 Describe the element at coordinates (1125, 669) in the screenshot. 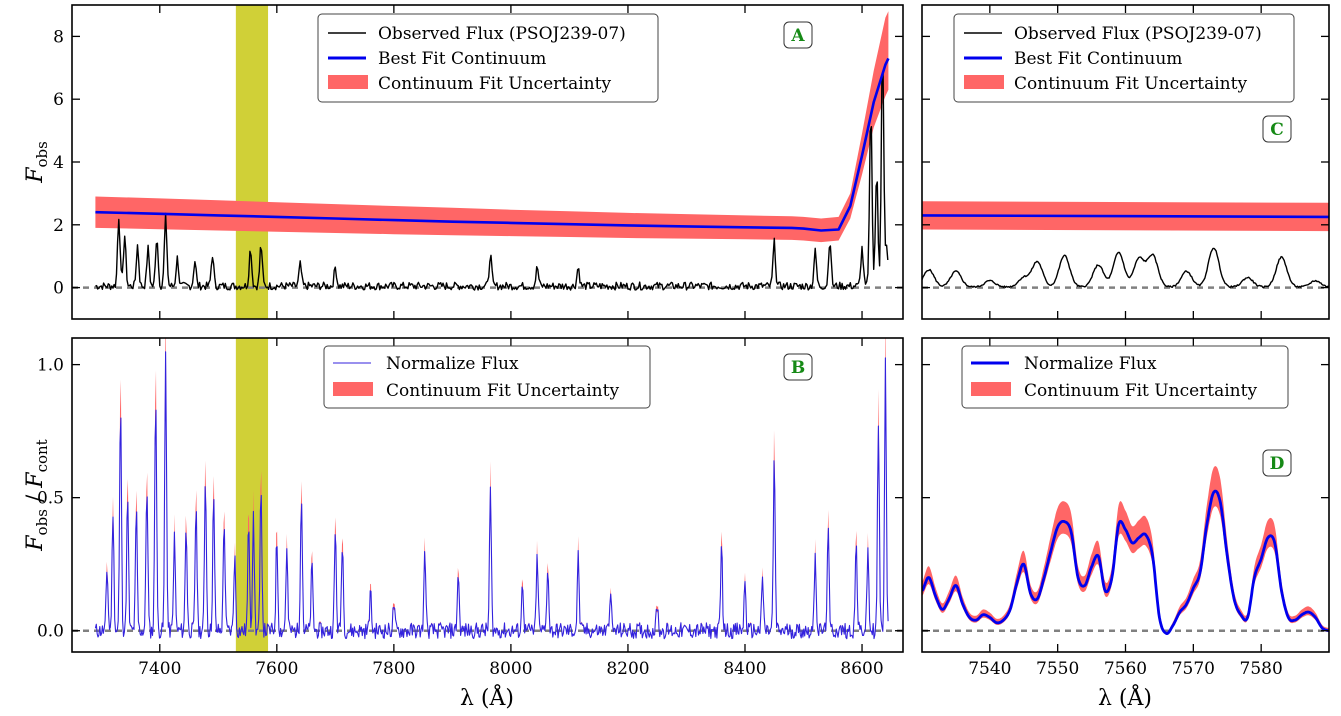

I see `x-tick-label: 7560` at that location.